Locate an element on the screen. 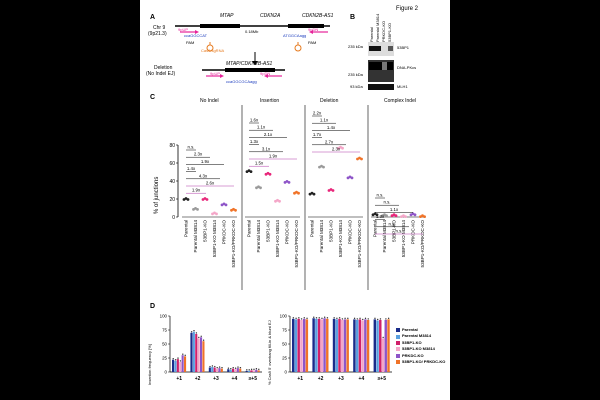 The image size is (600, 400). legend-label: Parental M3814 is located at coordinates (417, 336).